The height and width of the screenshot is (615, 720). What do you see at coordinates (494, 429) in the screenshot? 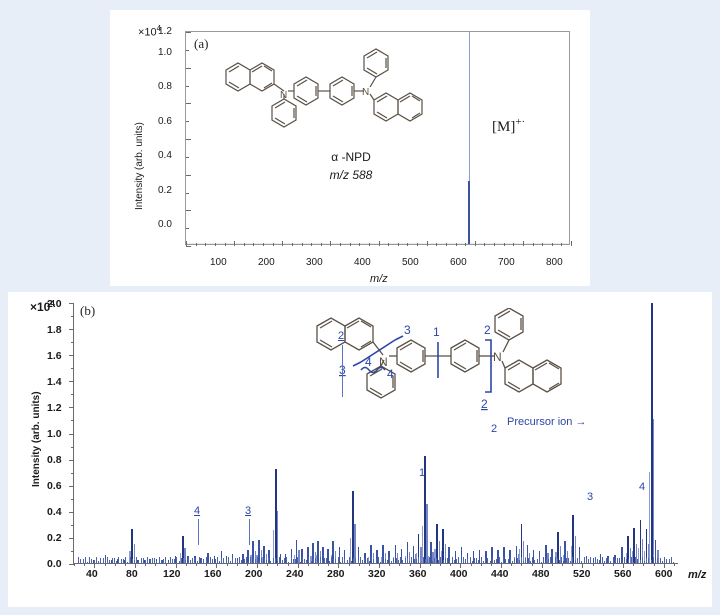
I see `fragment-label-2: 2` at bounding box center [494, 429].